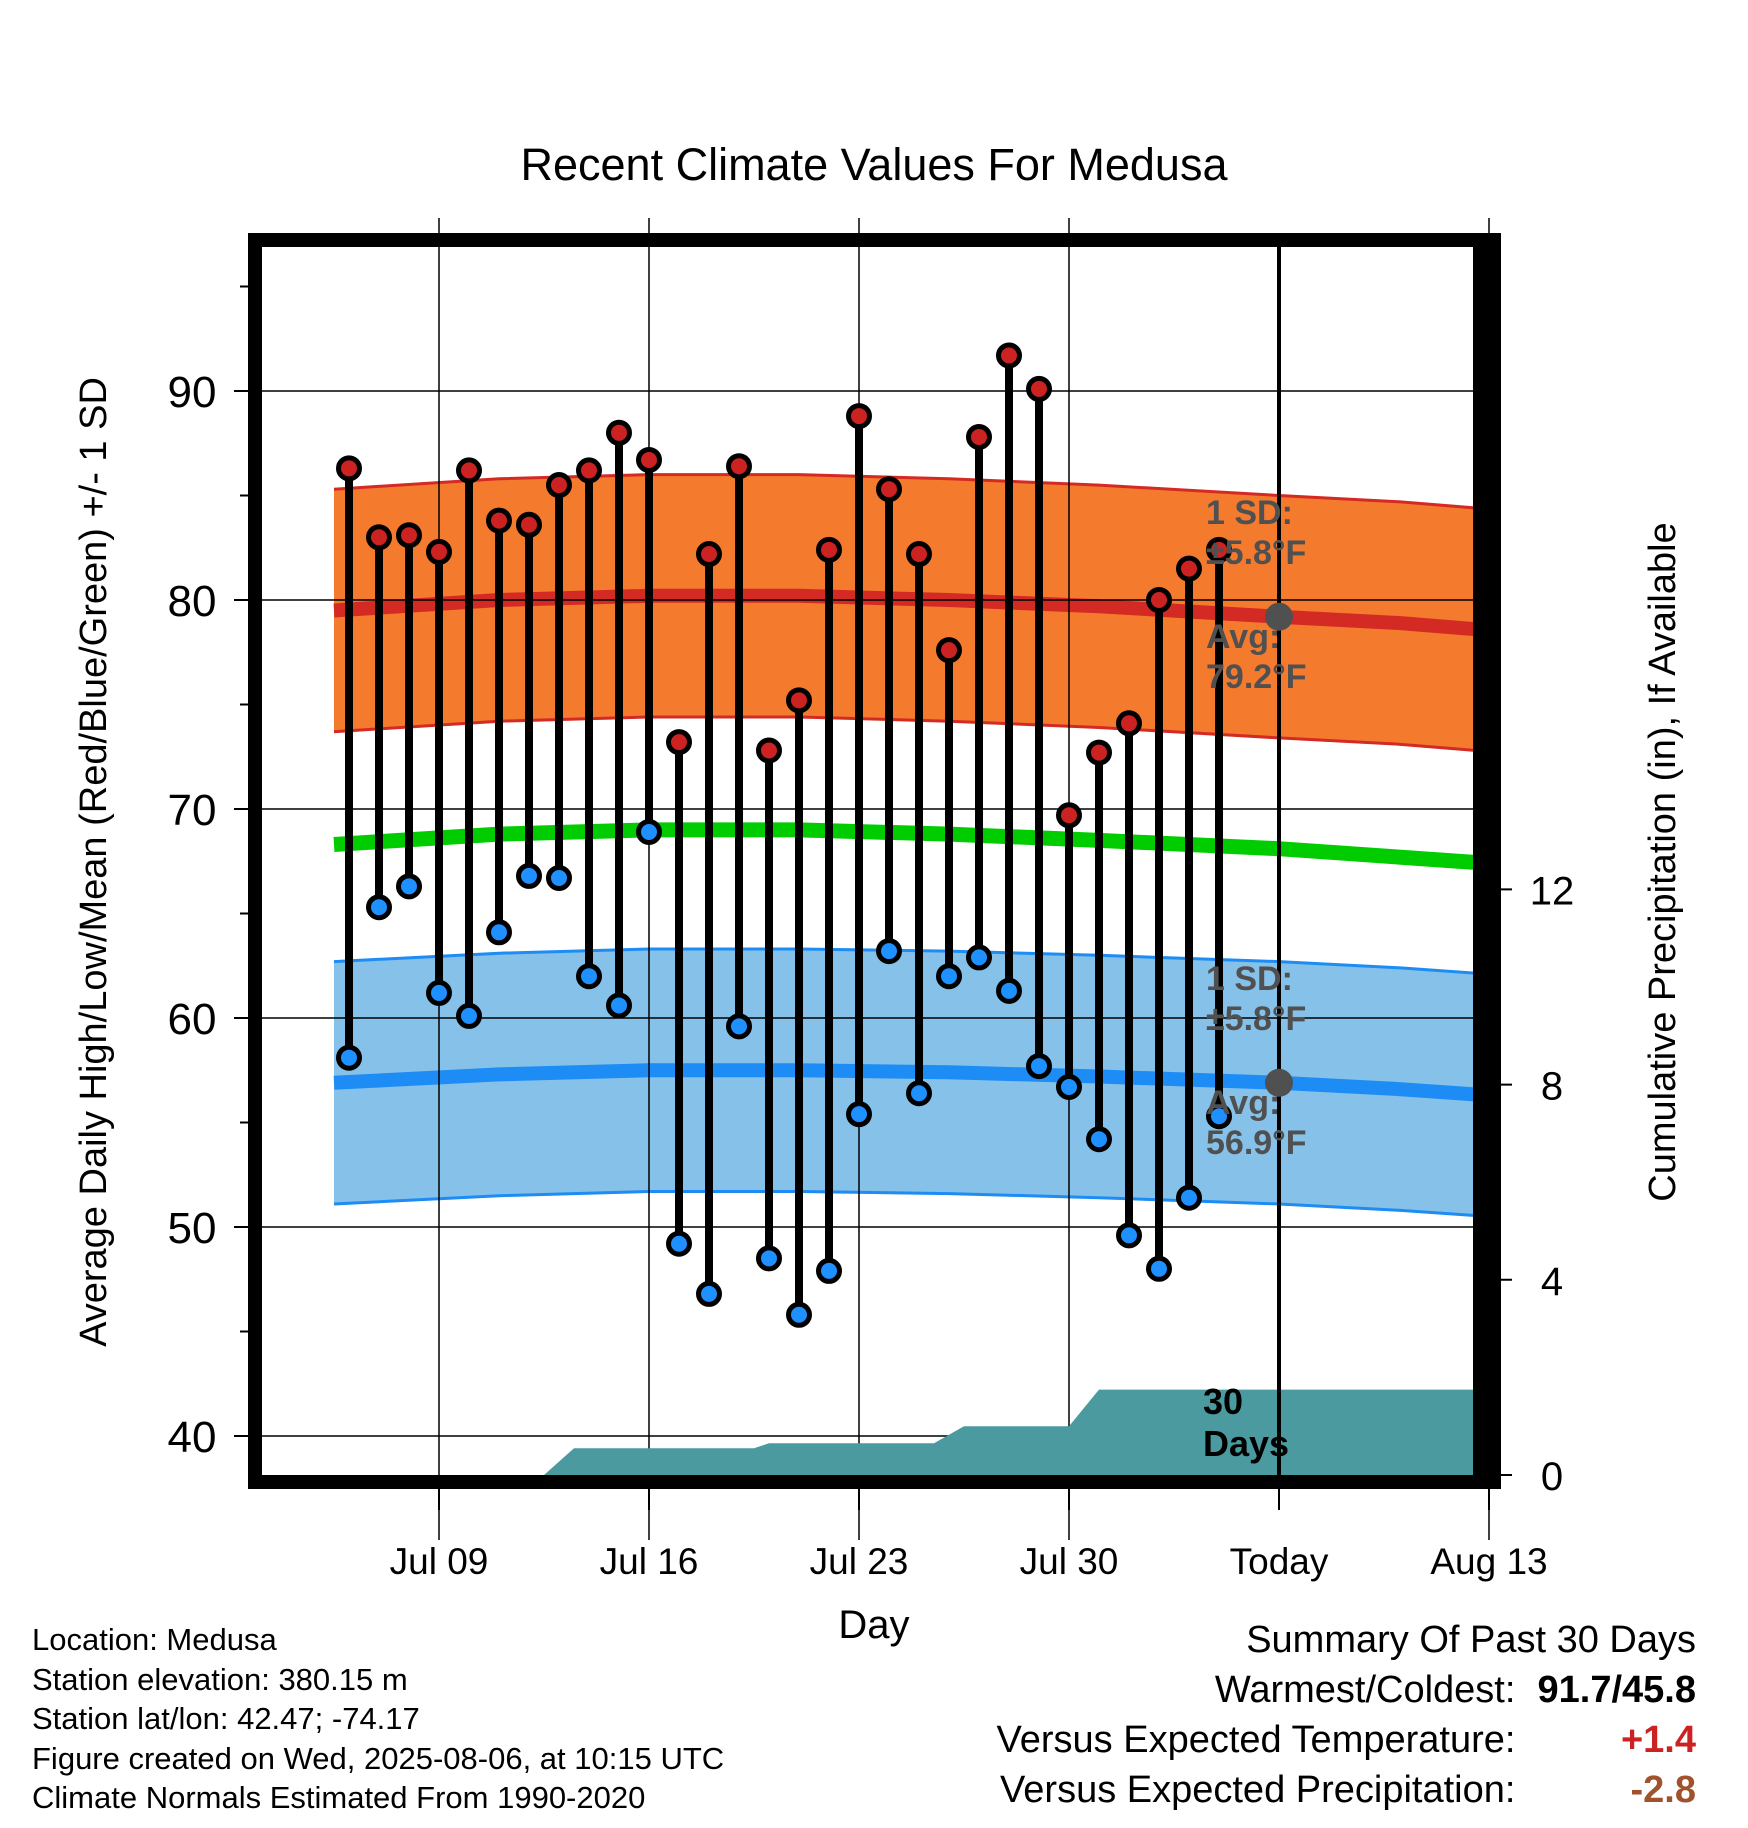  What do you see at coordinates (859, 1561) in the screenshot?
I see `x-tick-label: Jul 23` at bounding box center [859, 1561].